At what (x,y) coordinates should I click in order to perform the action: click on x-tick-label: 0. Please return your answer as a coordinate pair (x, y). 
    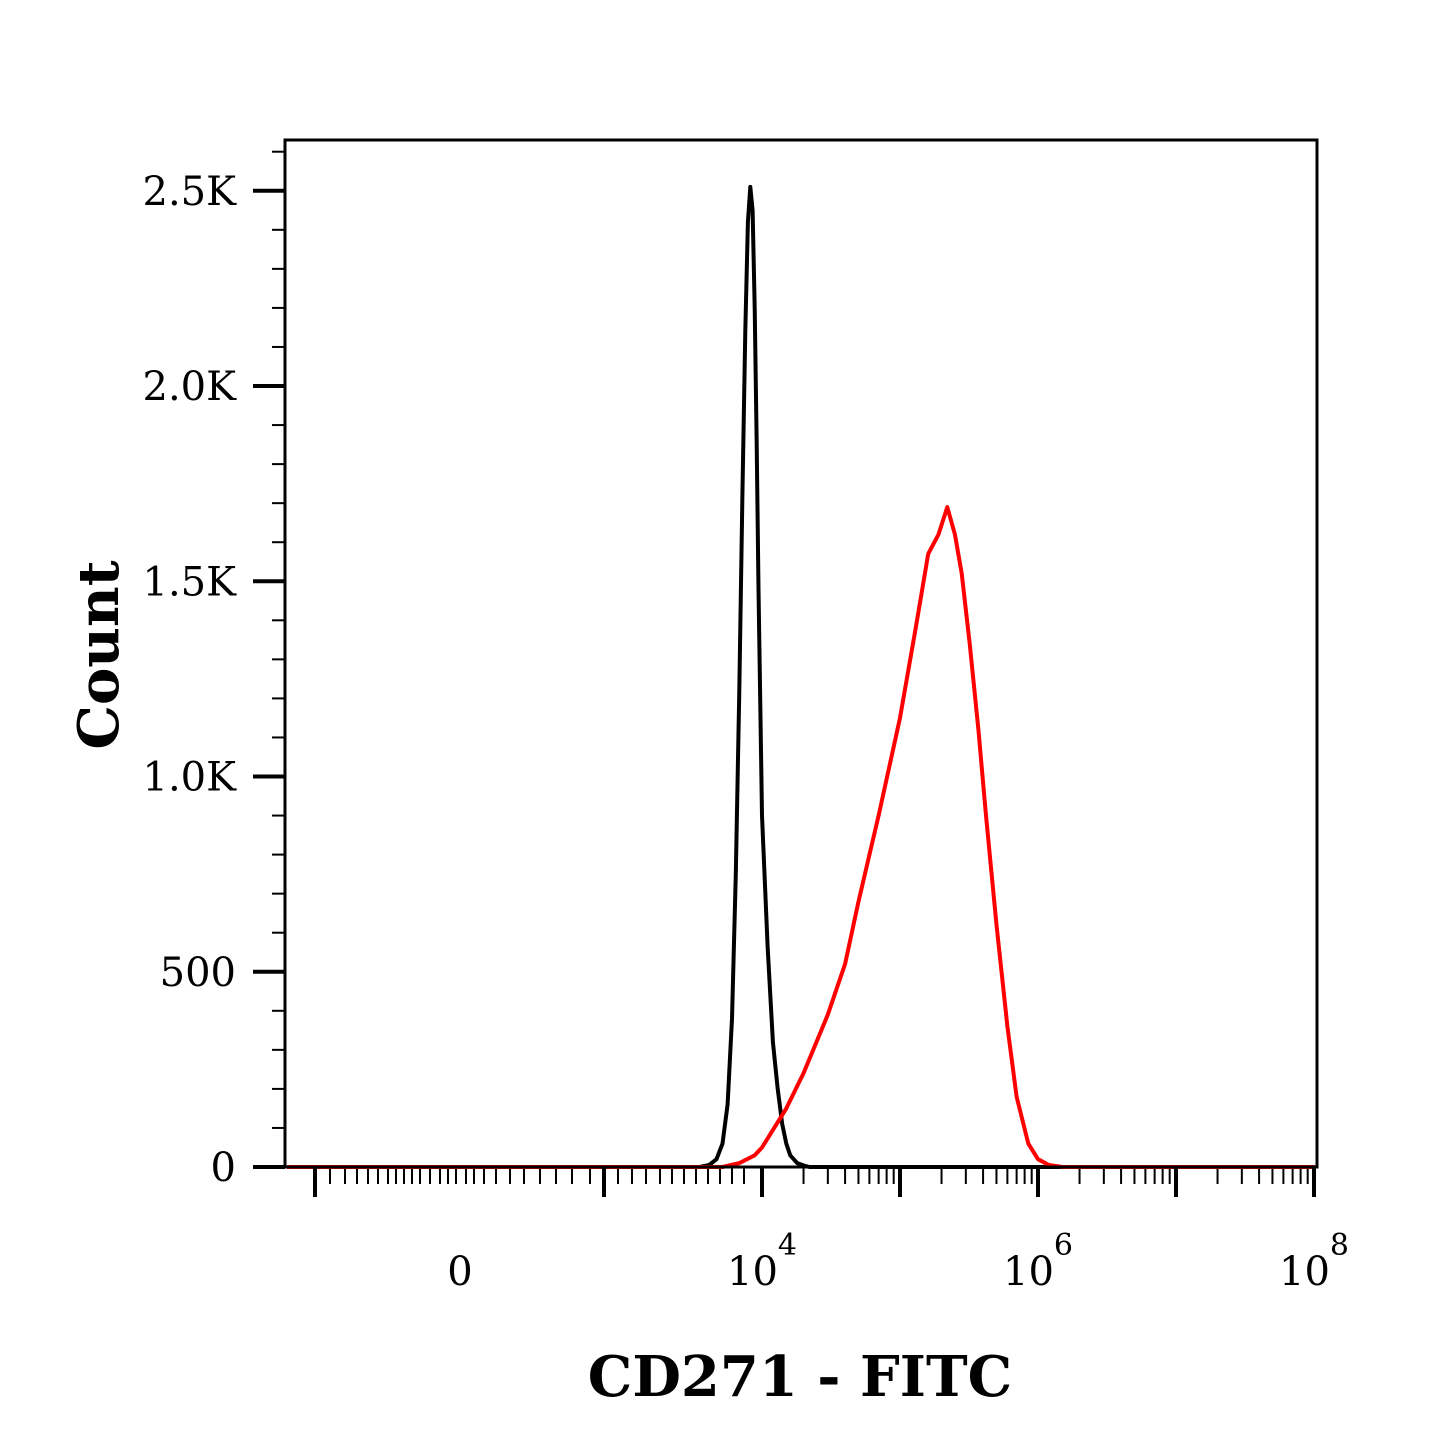
    Looking at the image, I should click on (459, 1272).